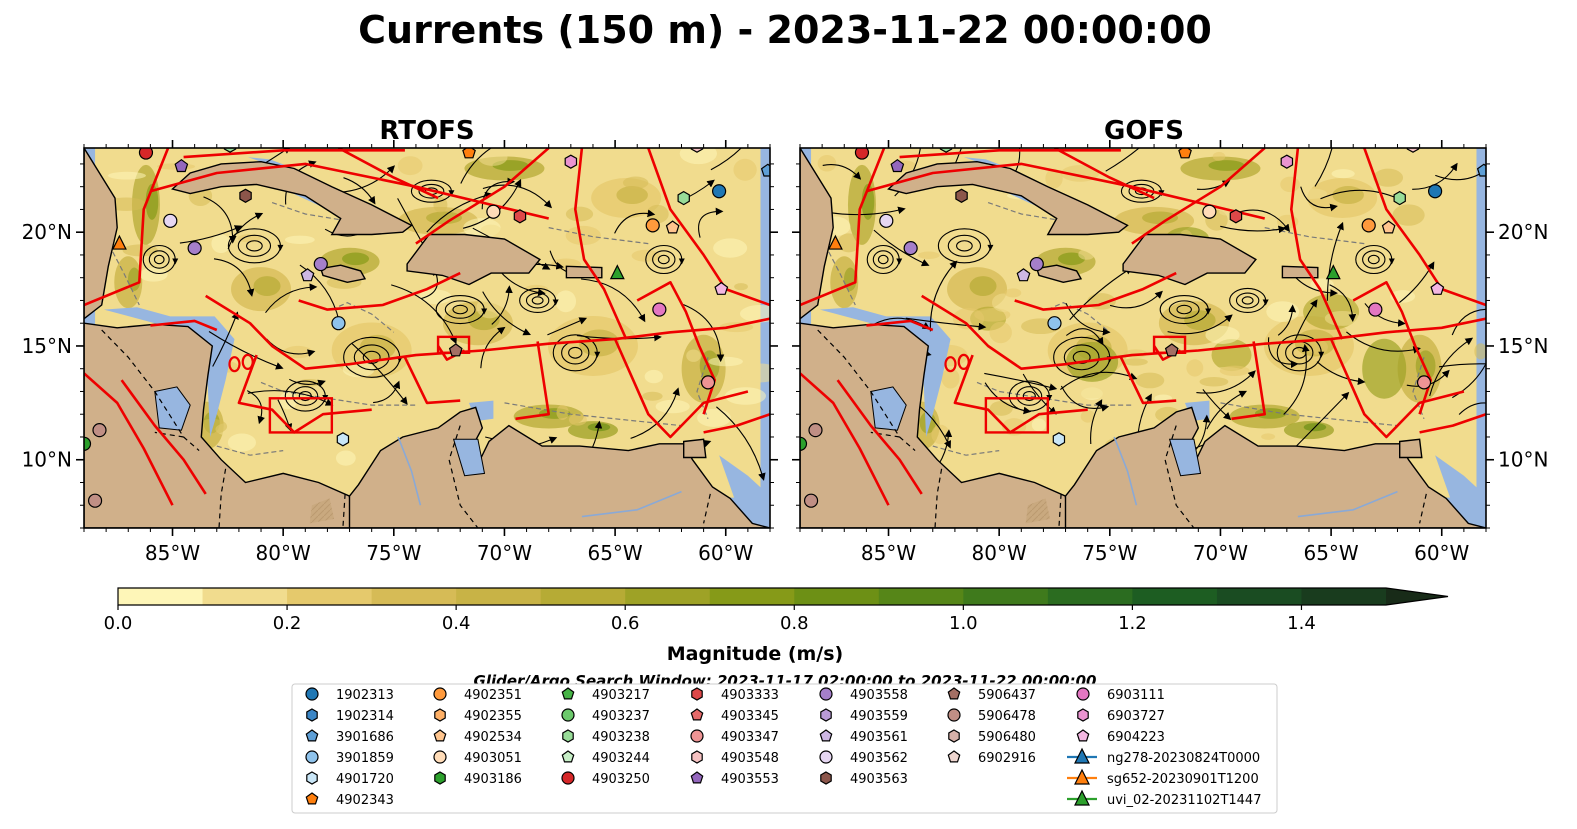 Image resolution: width=1577 pixels, height=829 pixels. What do you see at coordinates (879, 758) in the screenshot?
I see `legend-label: 4903562` at bounding box center [879, 758].